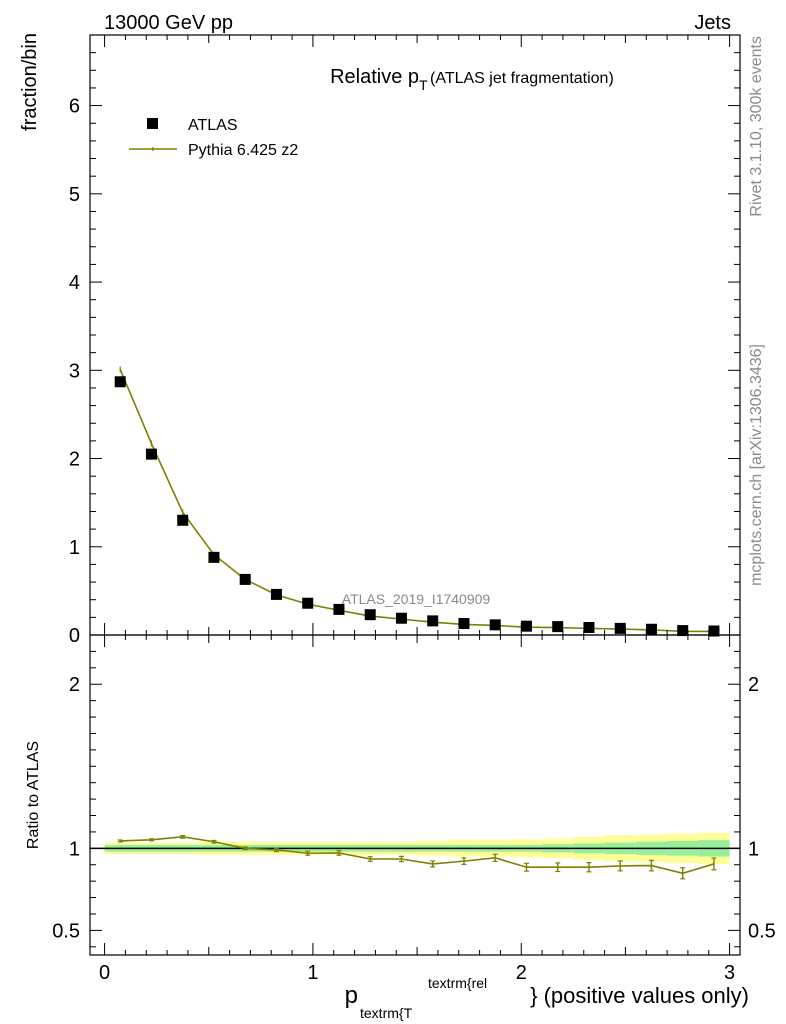 This screenshot has height=1024, width=786. What do you see at coordinates (386, 1013) in the screenshot?
I see `x-axis-label-subscript: textrm{T` at bounding box center [386, 1013].